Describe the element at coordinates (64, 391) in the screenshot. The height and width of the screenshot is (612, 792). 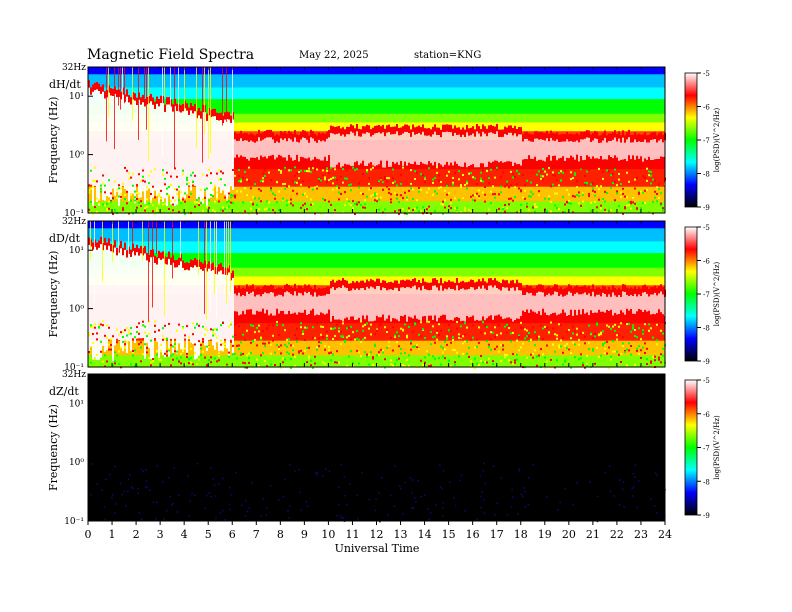
I see `component-label: dZ/dt` at that location.